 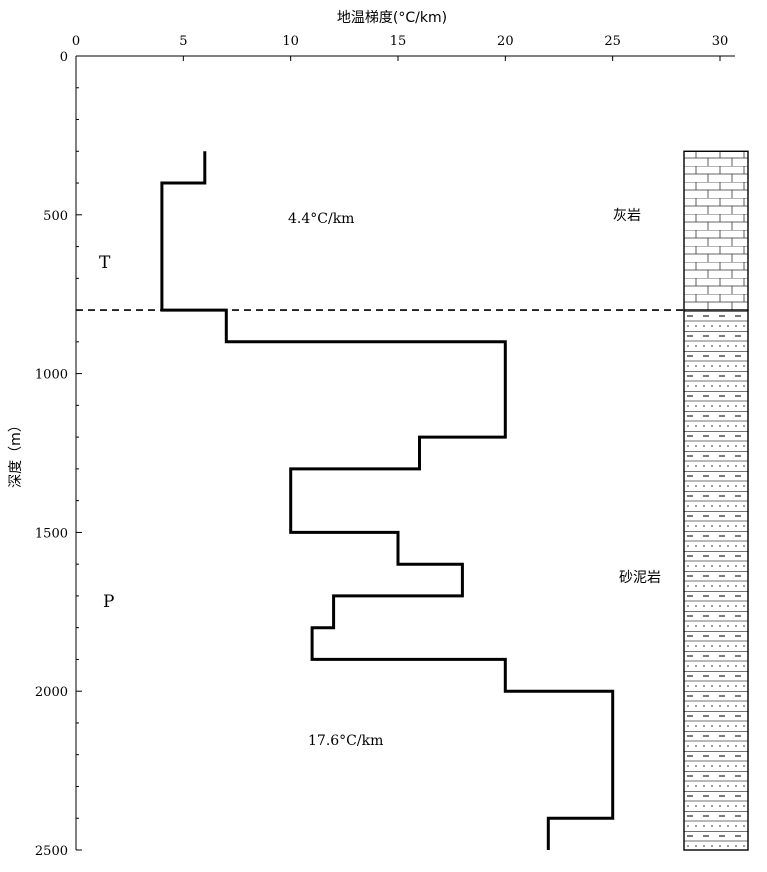 I want to click on x-axis-title: 地温梯度(°C/km), so click(x=392, y=18).